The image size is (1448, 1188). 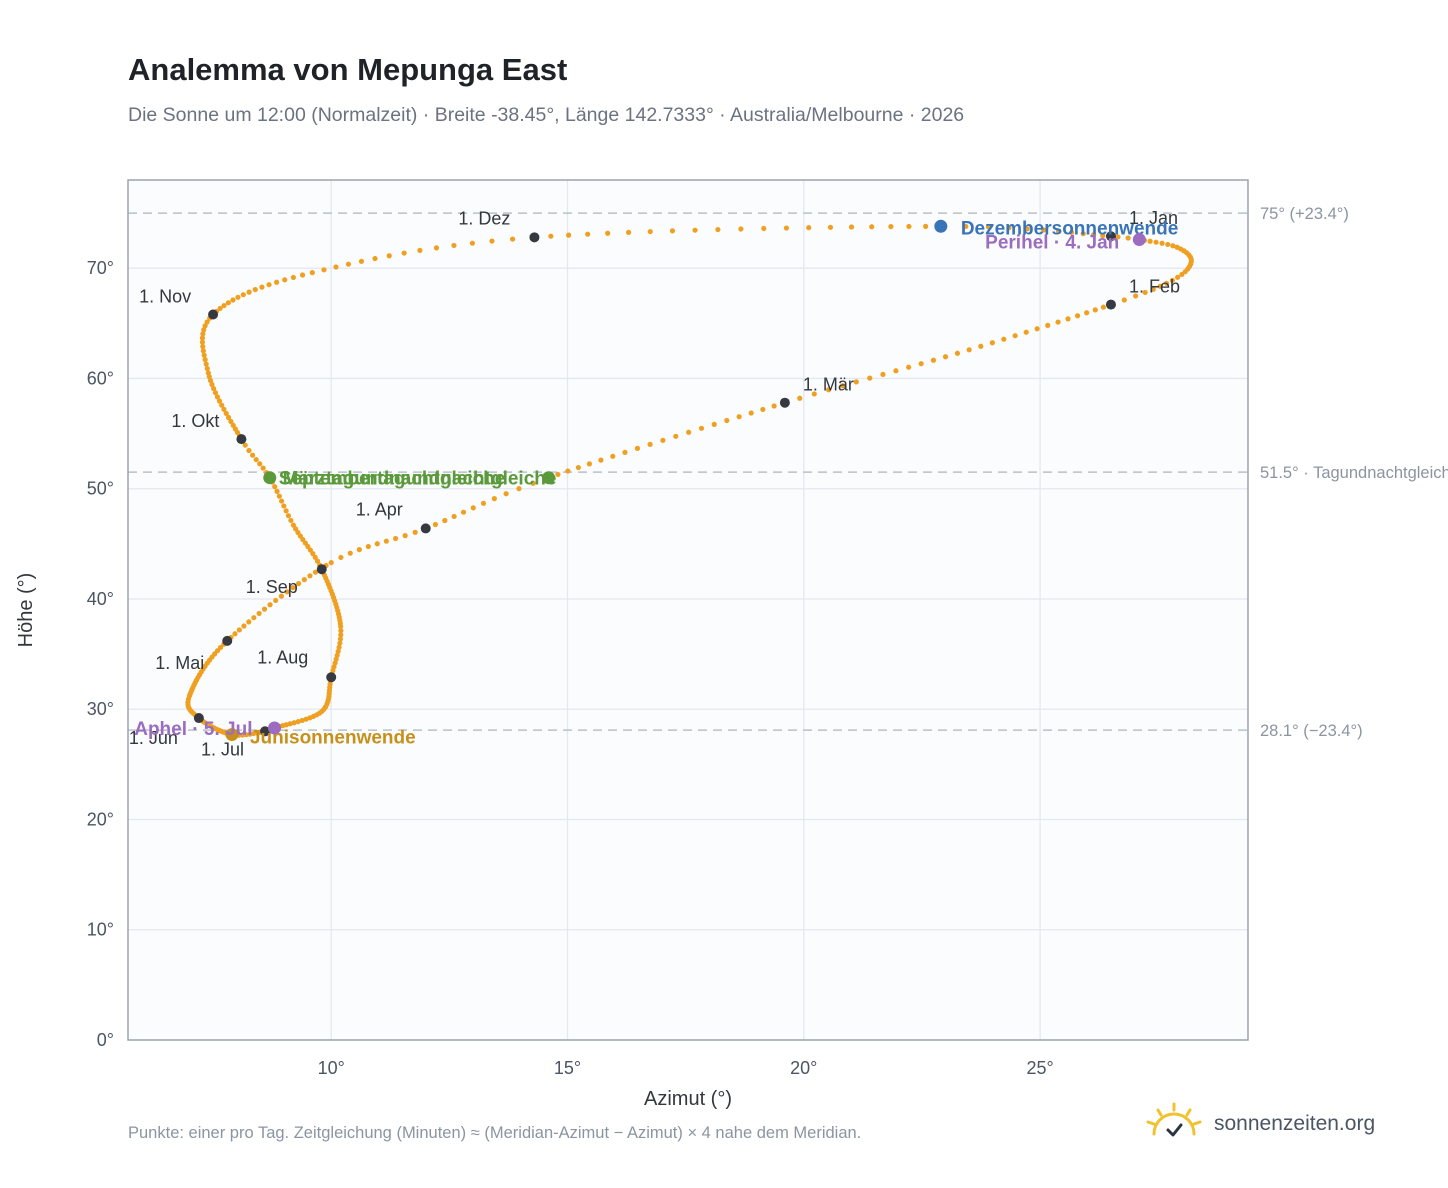 I want to click on x-axis-label: Azimut (°), so click(x=688, y=1099).